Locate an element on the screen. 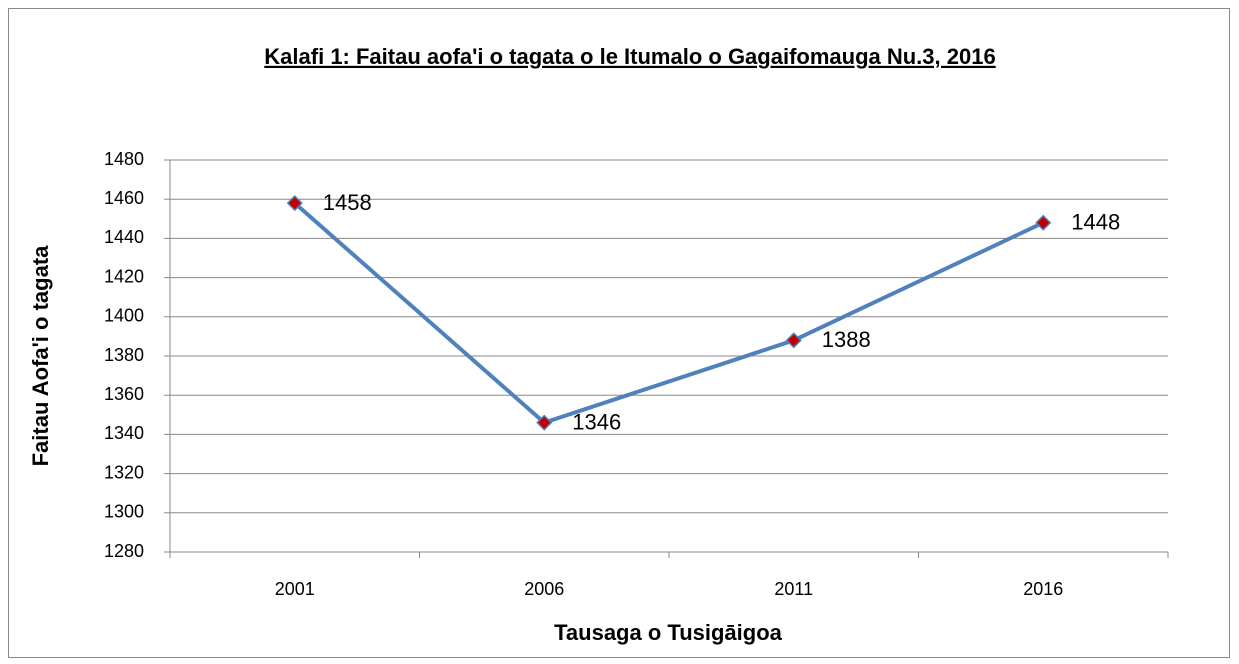 The height and width of the screenshot is (664, 1239). y-tick-label: 1420 is located at coordinates (124, 276).